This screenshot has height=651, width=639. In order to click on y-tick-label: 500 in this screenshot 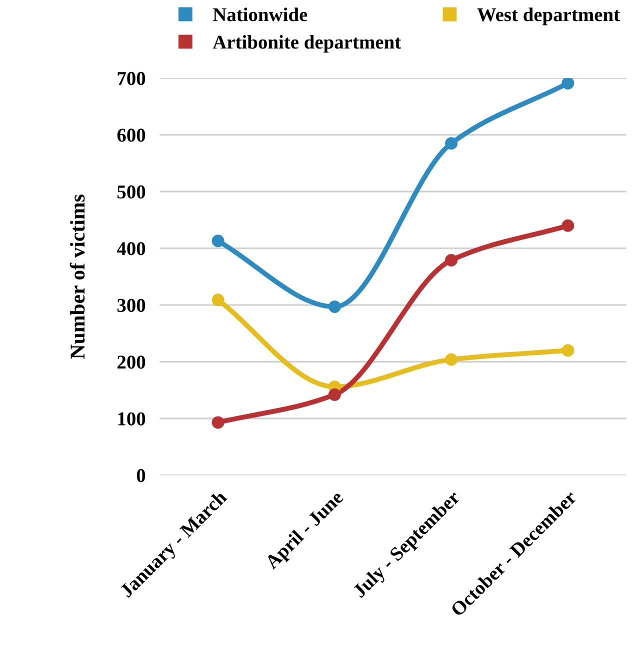, I will do `click(131, 192)`.